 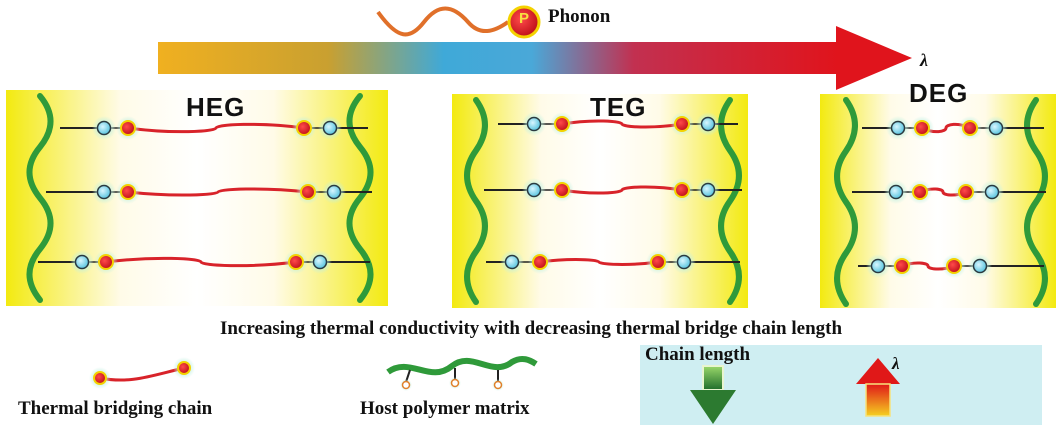 What do you see at coordinates (40, 198) in the screenshot?
I see `heg-polymer-left` at bounding box center [40, 198].